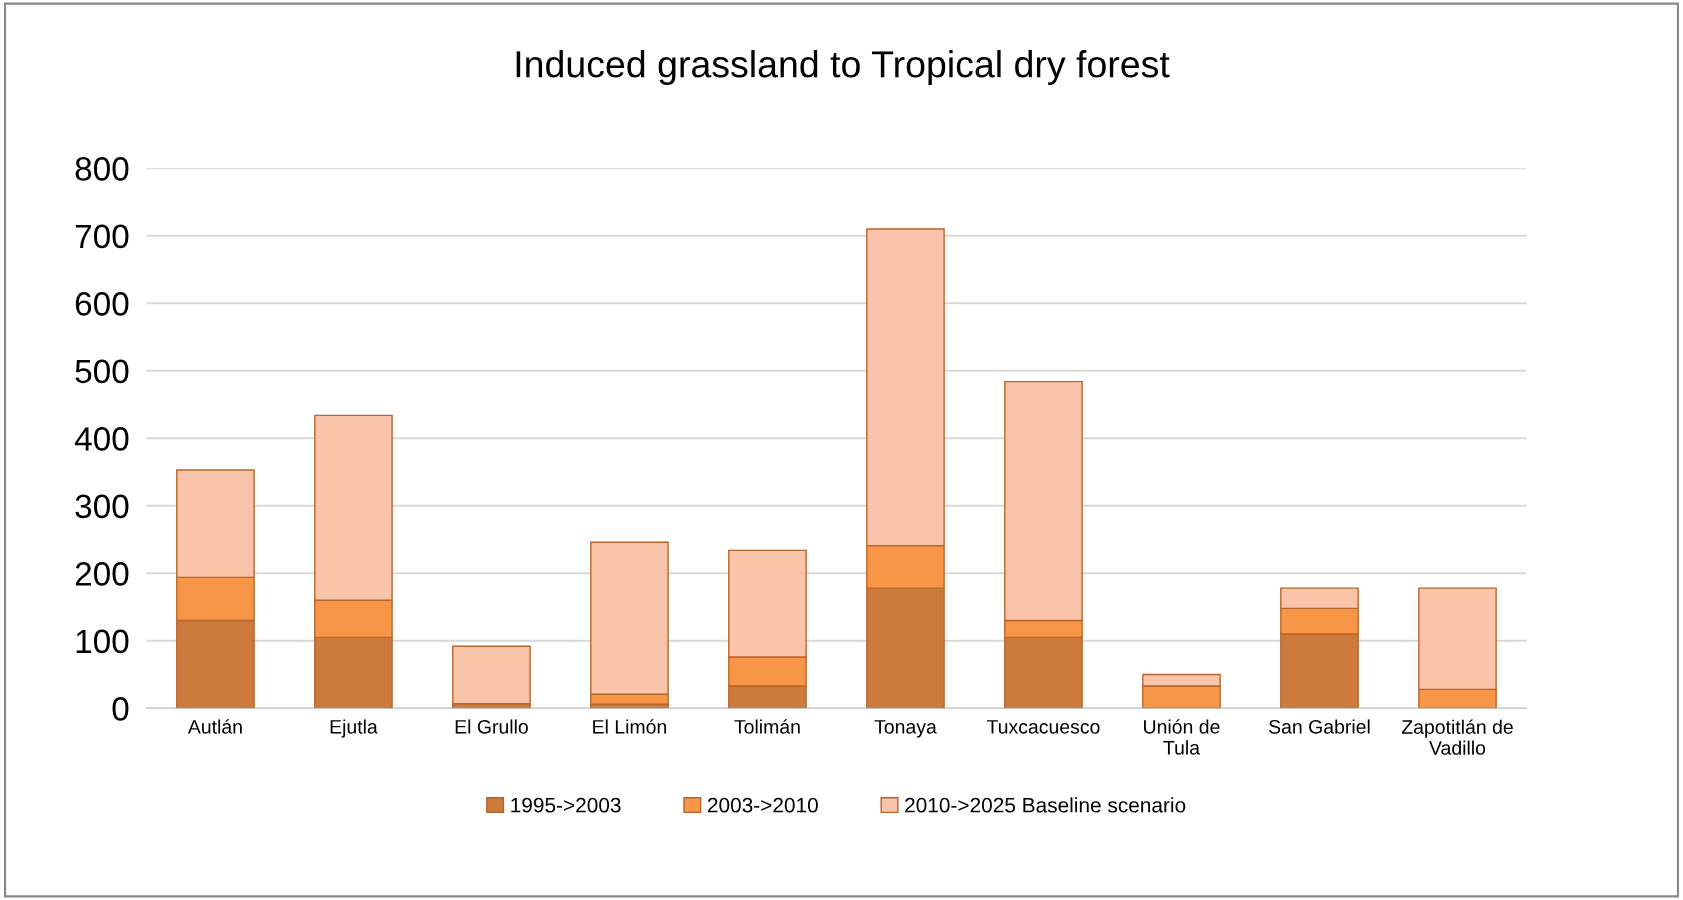 Image resolution: width=1683 pixels, height=900 pixels. What do you see at coordinates (566, 805) in the screenshot?
I see `legend-label: 1995->2003` at bounding box center [566, 805].